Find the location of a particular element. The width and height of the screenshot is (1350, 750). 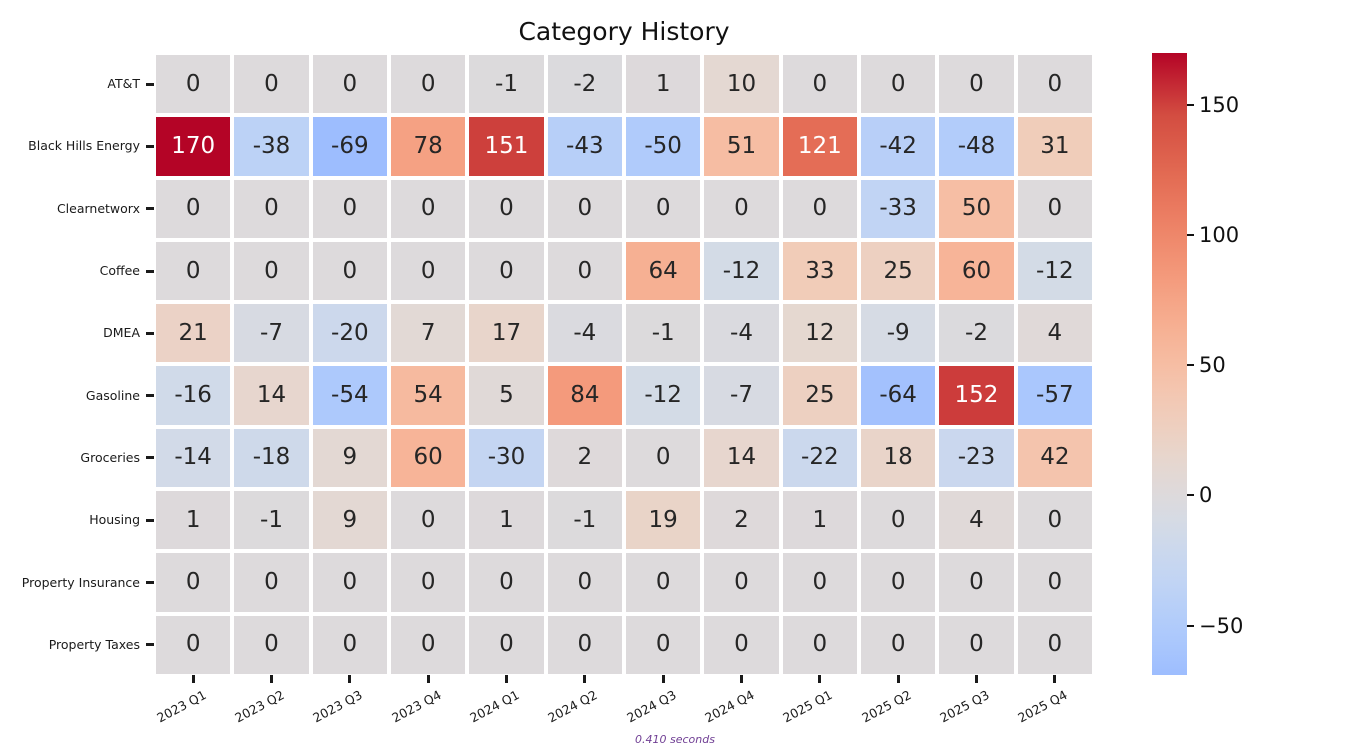

row-label: AT&T is located at coordinates (123, 84).